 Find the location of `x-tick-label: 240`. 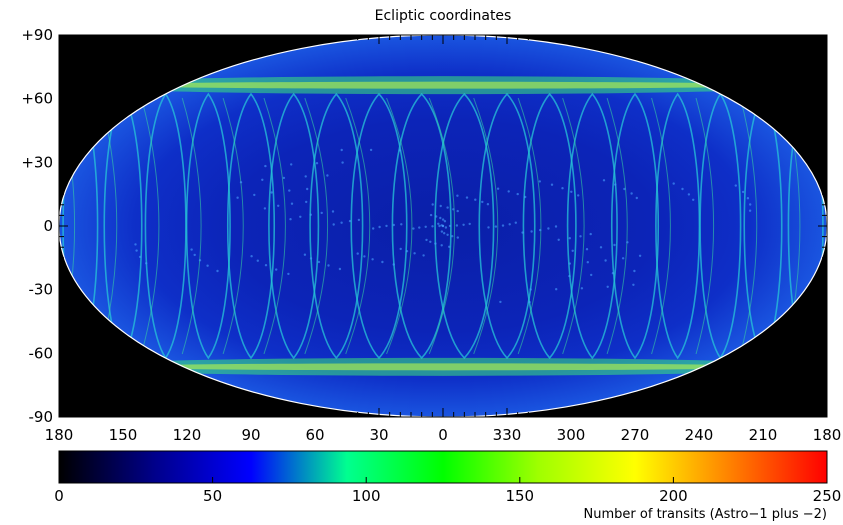

x-tick-label: 240 is located at coordinates (699, 435).